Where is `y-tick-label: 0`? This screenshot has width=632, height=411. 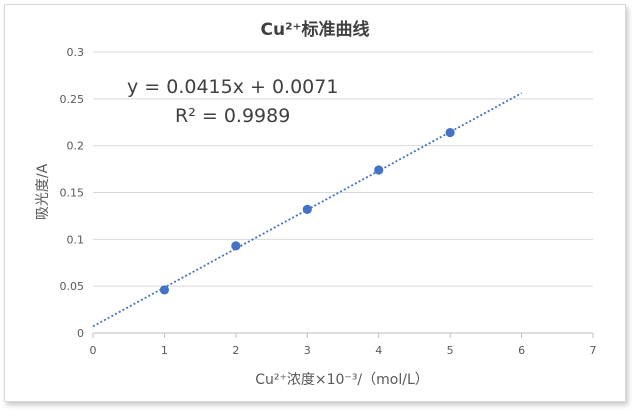 y-tick-label: 0 is located at coordinates (80, 333).